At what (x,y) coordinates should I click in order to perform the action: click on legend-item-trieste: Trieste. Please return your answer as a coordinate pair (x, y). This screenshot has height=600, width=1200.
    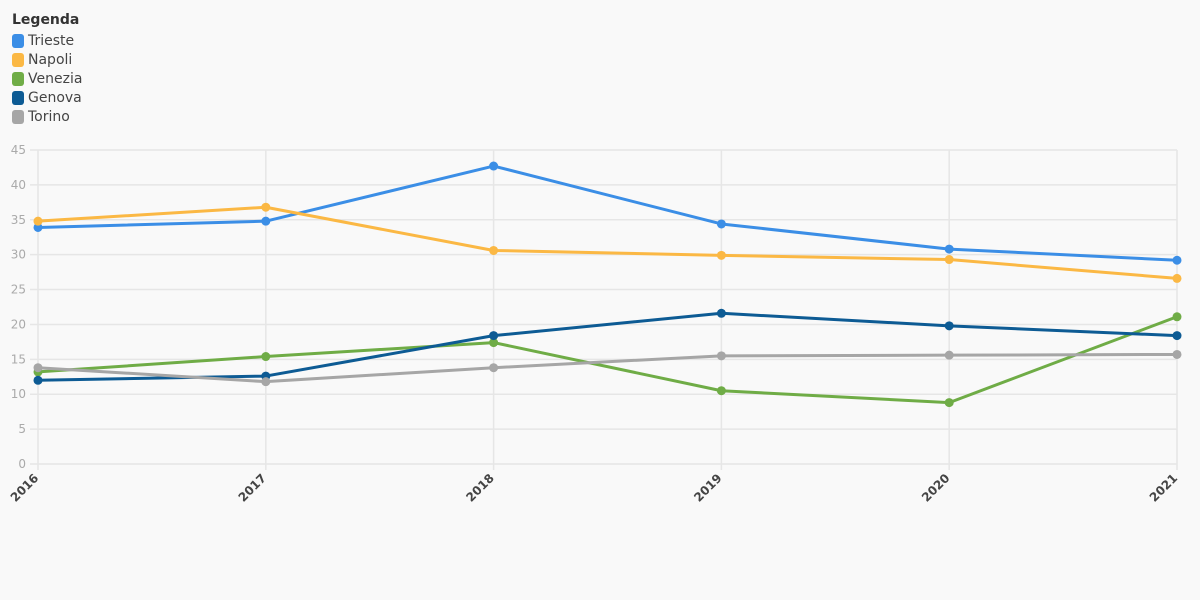
    Looking at the image, I should click on (47, 40).